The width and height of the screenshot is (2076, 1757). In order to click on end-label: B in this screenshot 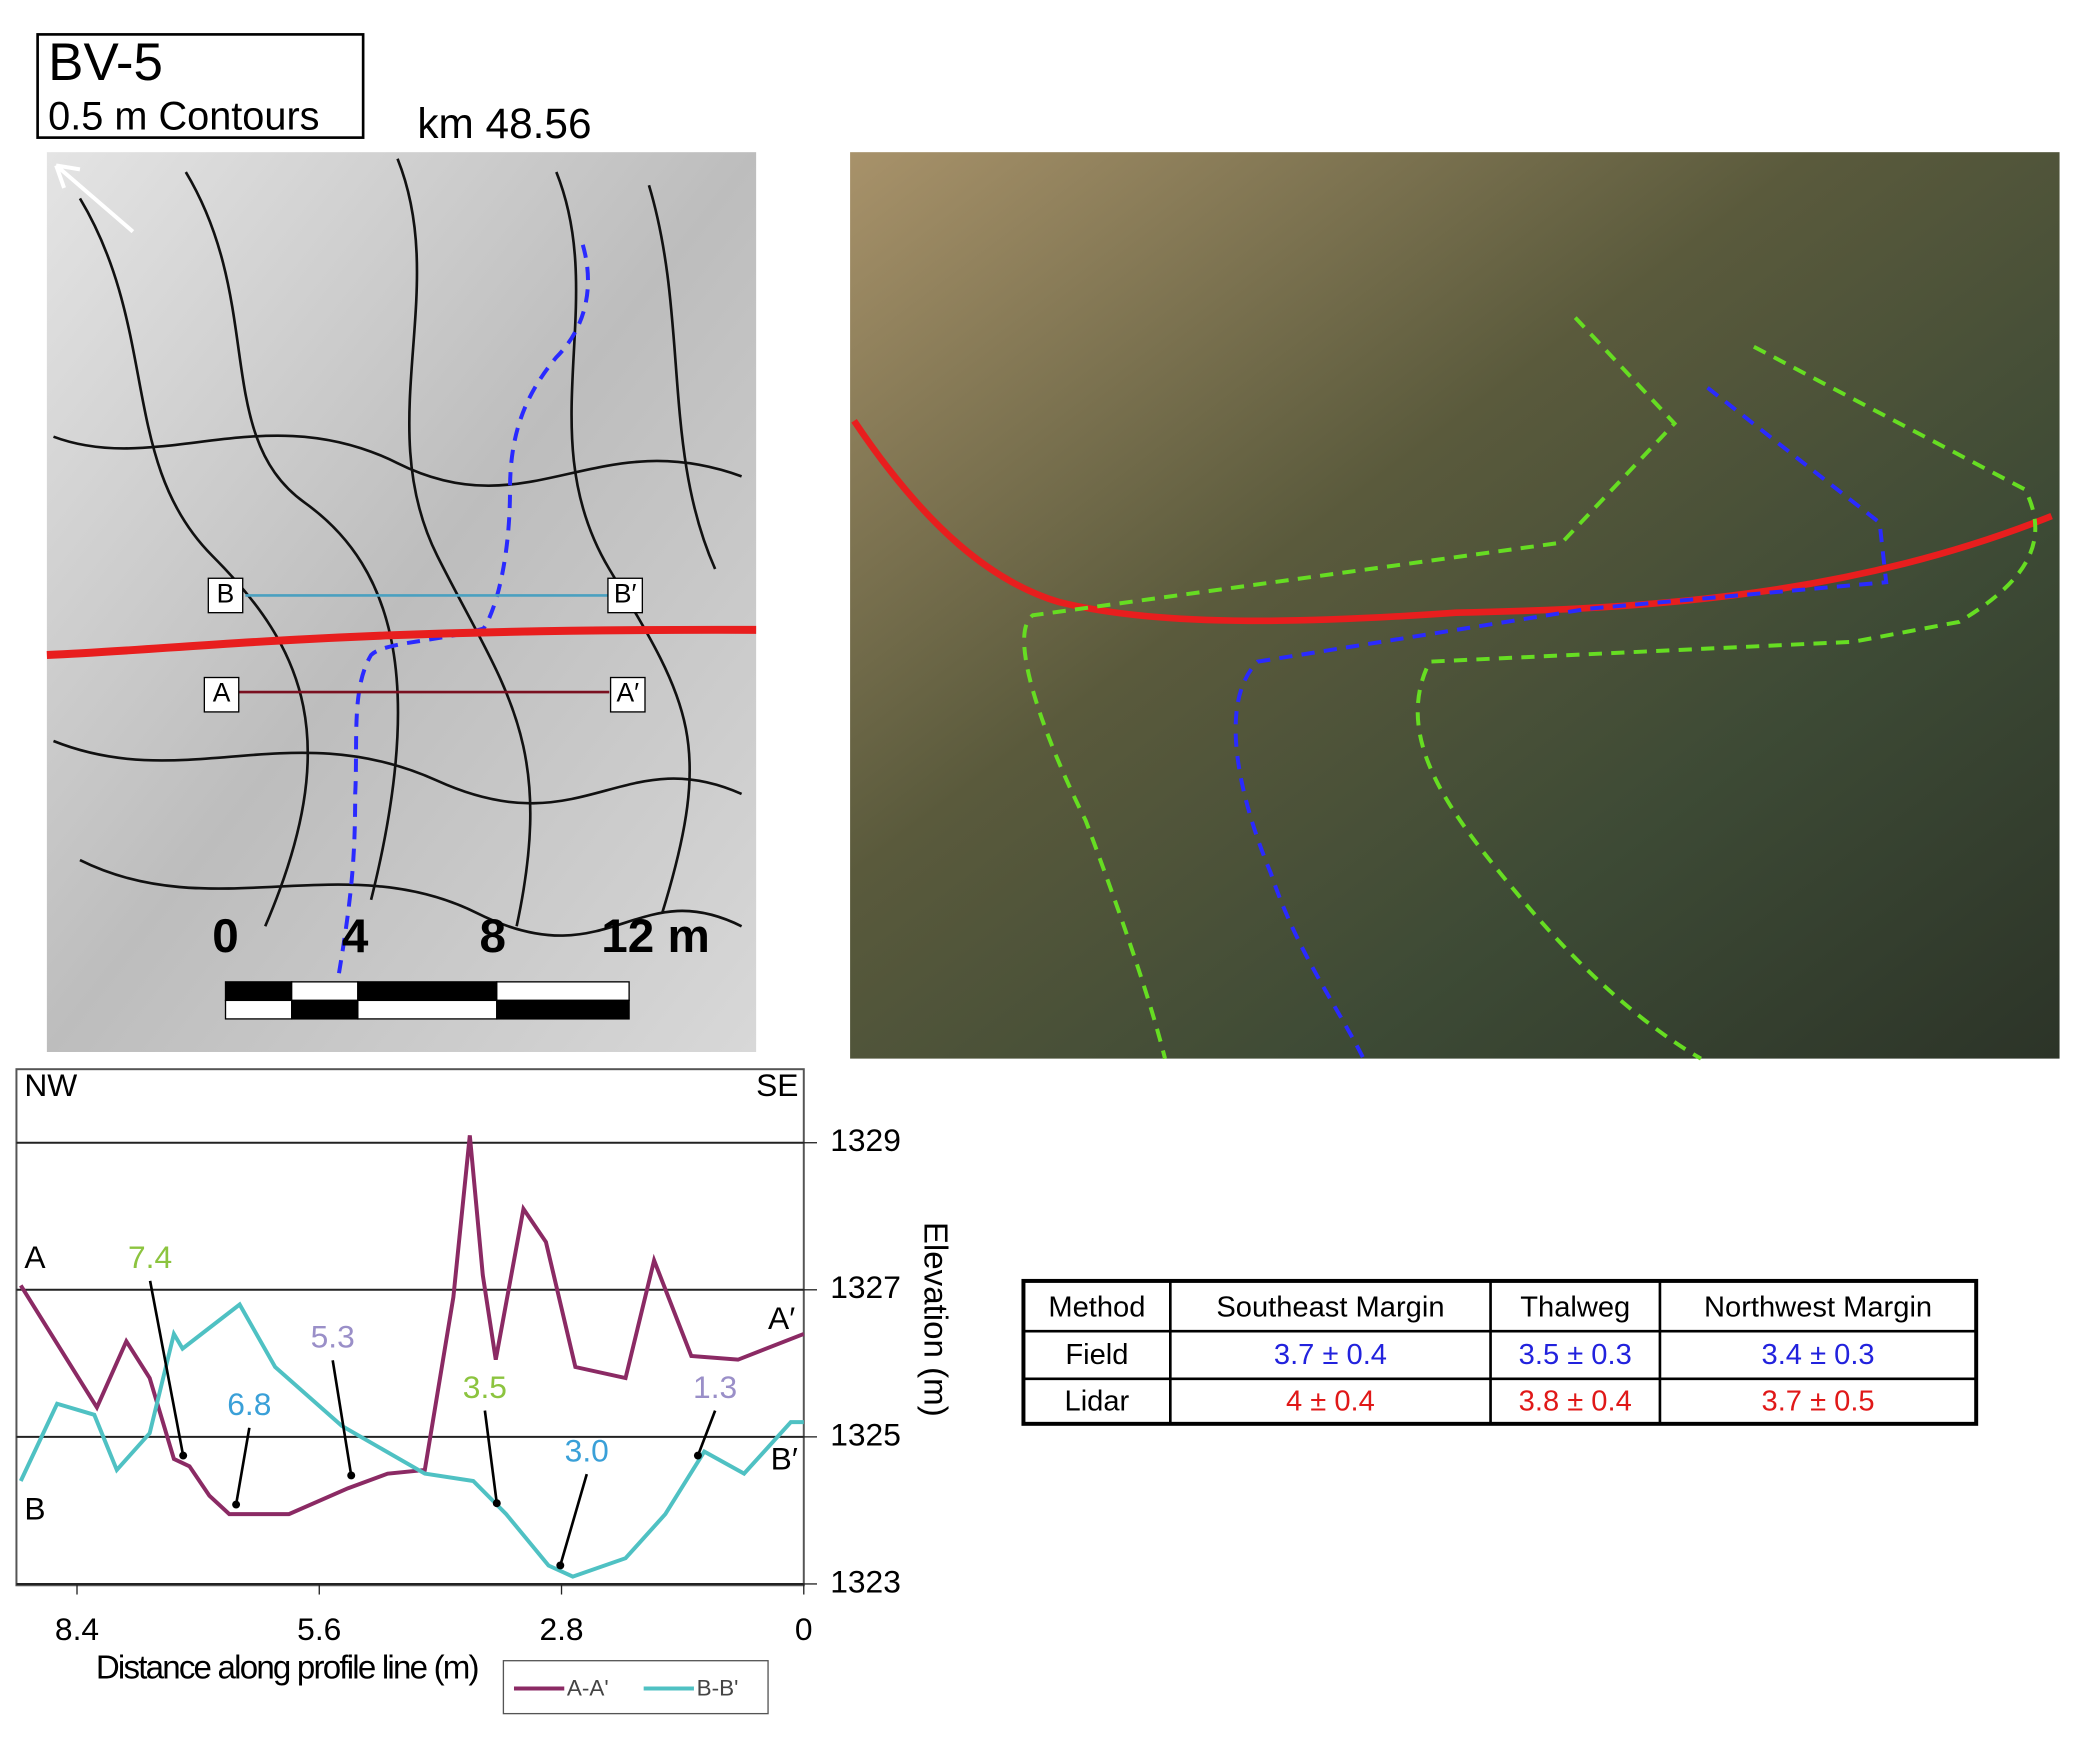, I will do `click(34, 1509)`.